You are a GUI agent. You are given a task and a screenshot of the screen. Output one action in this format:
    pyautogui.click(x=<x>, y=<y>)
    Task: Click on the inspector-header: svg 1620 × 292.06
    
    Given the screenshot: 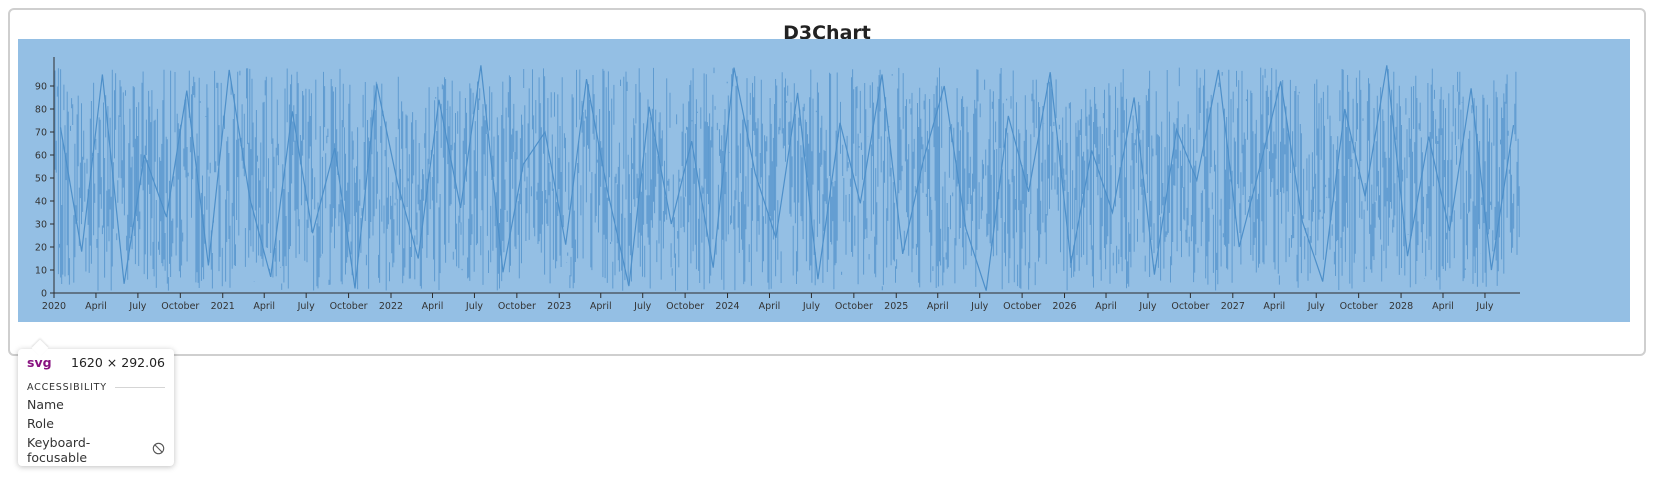 What is the action you would take?
    pyautogui.click(x=96, y=362)
    